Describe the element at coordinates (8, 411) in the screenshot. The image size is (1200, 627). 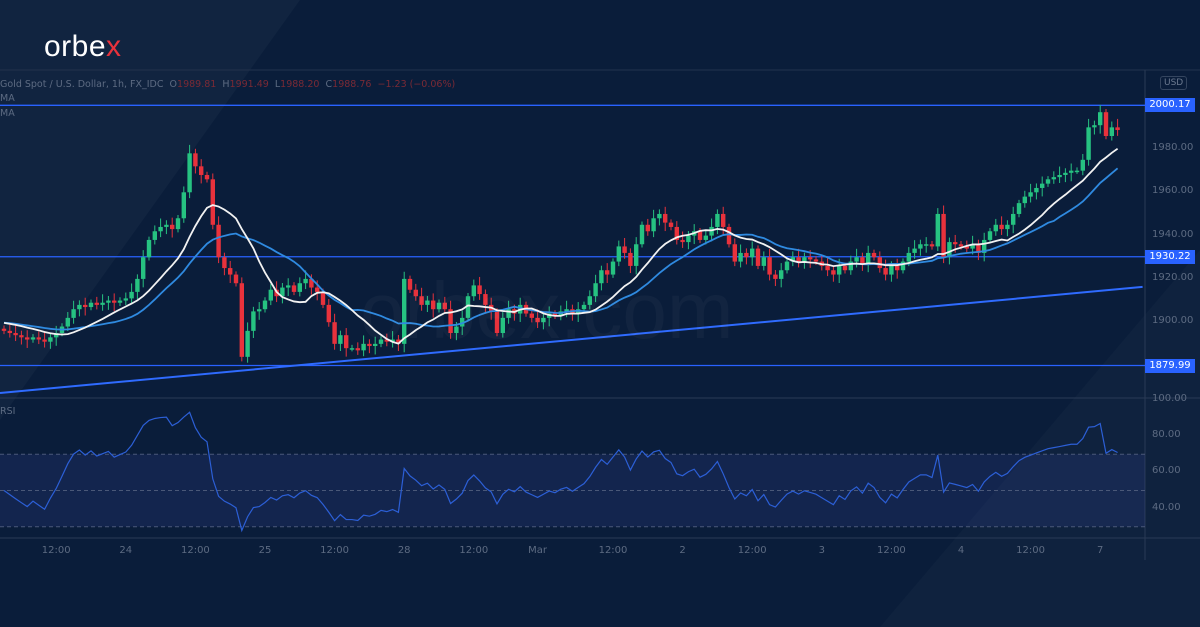
I see `rsi-legend: RSI` at that location.